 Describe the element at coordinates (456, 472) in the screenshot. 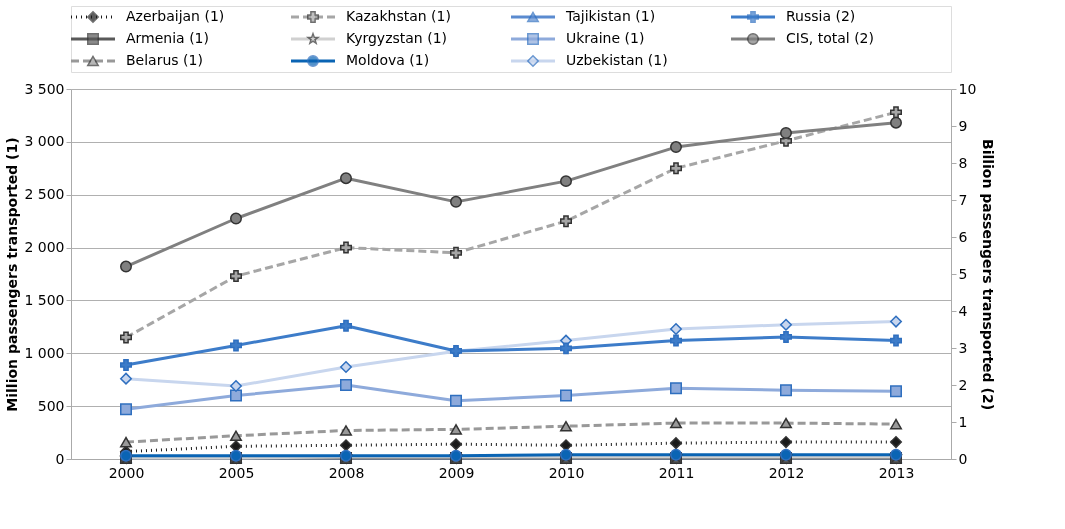

I see `x-tick-label: 2009` at that location.